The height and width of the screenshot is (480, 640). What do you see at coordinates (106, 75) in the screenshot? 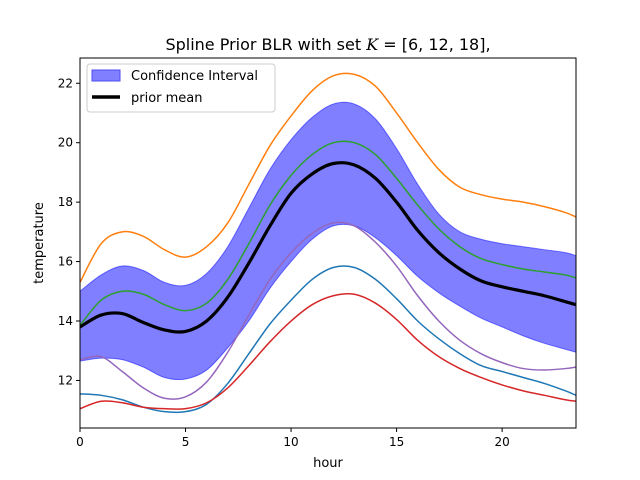
I see `legend-swatch-confidence` at bounding box center [106, 75].